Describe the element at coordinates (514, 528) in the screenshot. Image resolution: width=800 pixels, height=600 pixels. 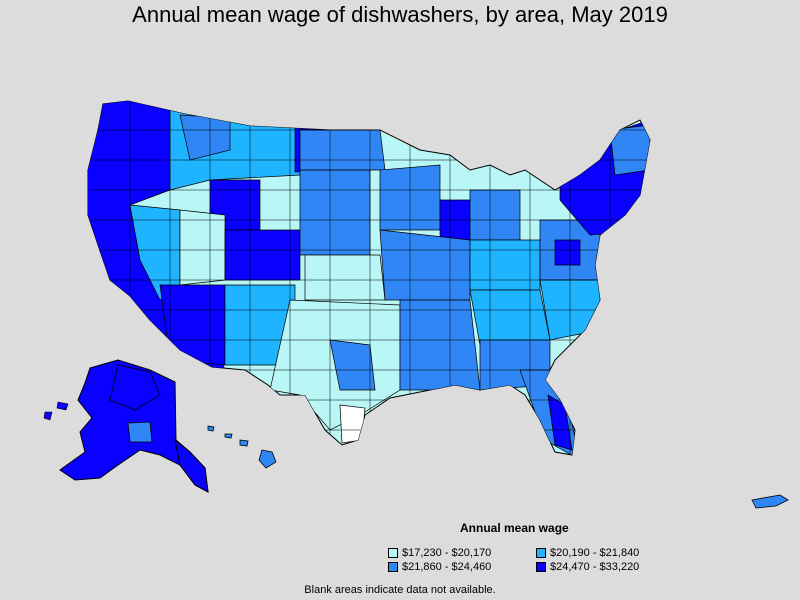
I see `legend-title: Annual mean wage` at that location.